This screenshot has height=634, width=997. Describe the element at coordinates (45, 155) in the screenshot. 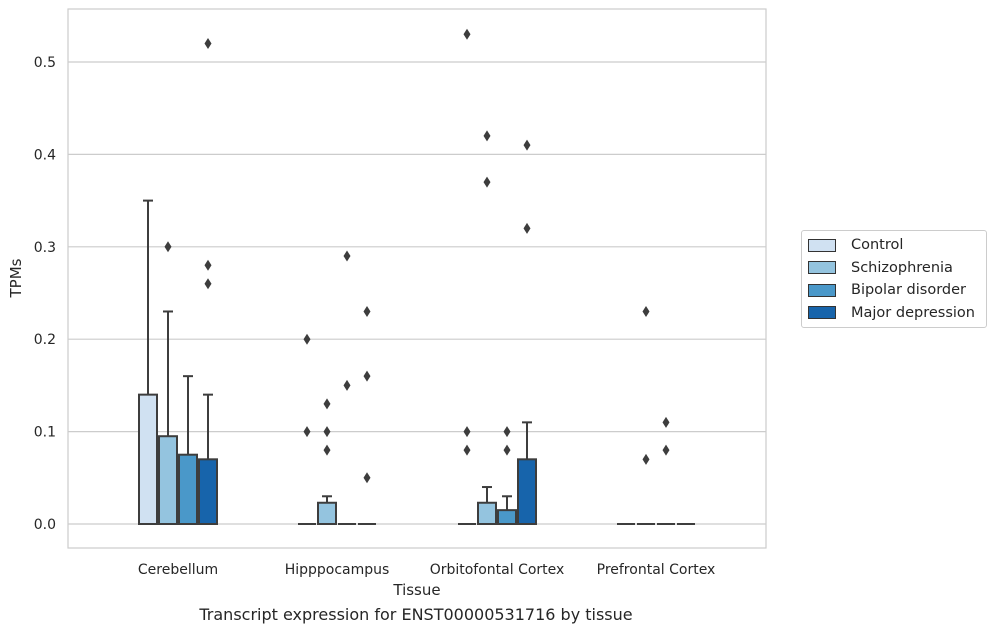

I see `y-tick-label: 0.4` at that location.